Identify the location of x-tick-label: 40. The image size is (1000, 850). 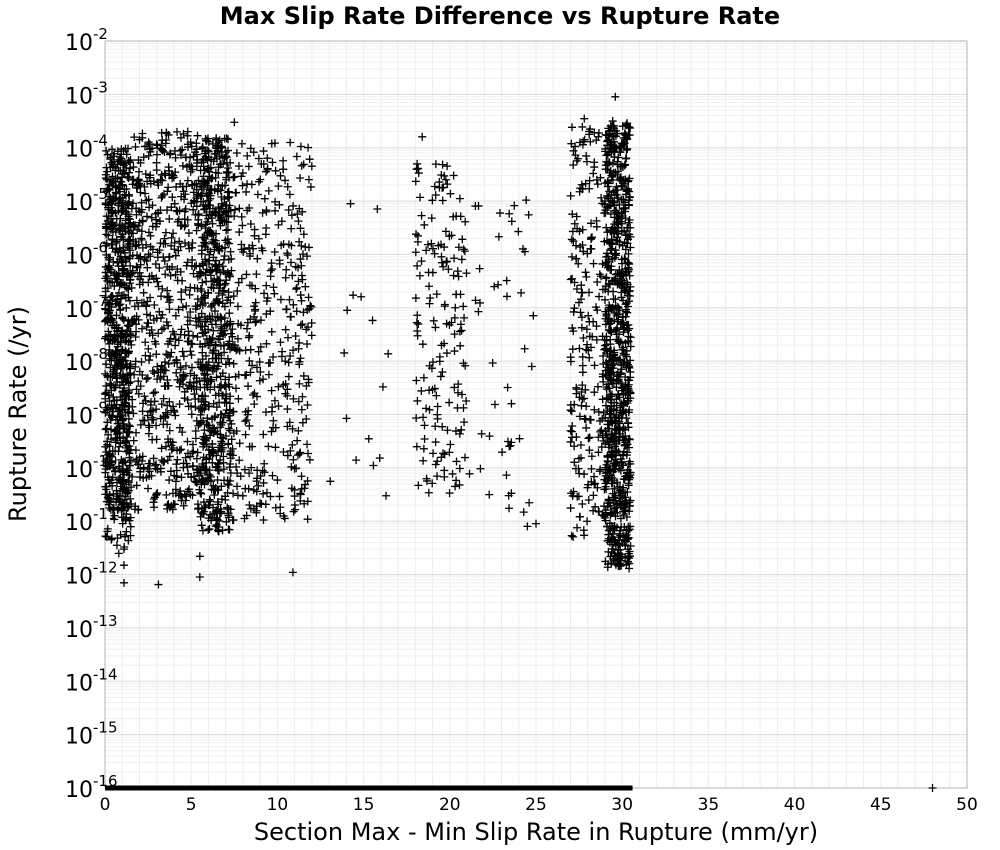
(795, 805).